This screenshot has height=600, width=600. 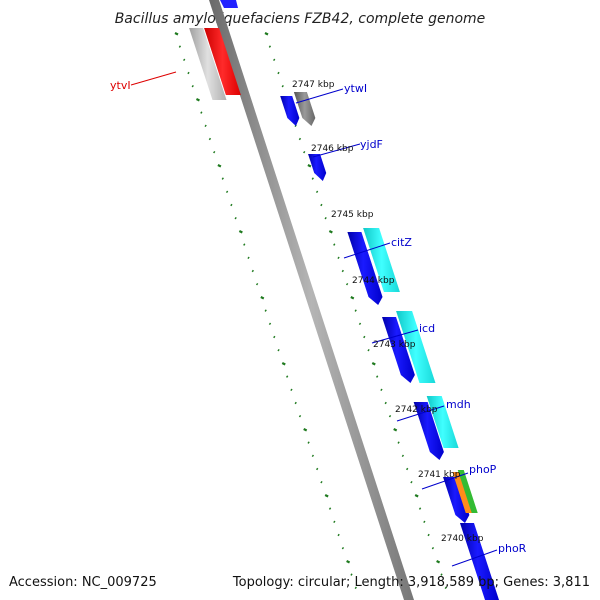 I want to click on kbp-label: 2743 kbp, so click(x=394, y=345).